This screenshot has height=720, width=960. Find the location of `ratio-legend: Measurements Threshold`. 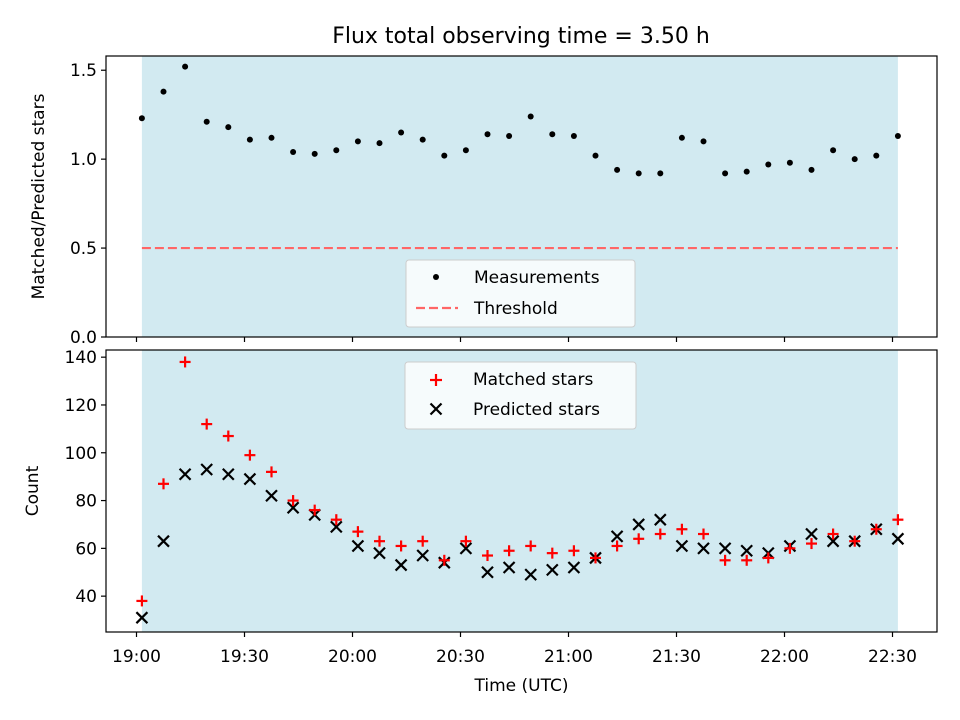

ratio-legend: Measurements Threshold is located at coordinates (520, 293).